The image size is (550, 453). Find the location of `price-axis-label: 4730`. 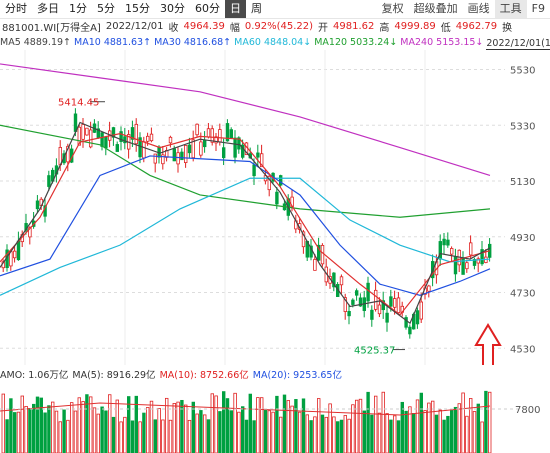

price-axis-label: 4730 is located at coordinates (522, 294).